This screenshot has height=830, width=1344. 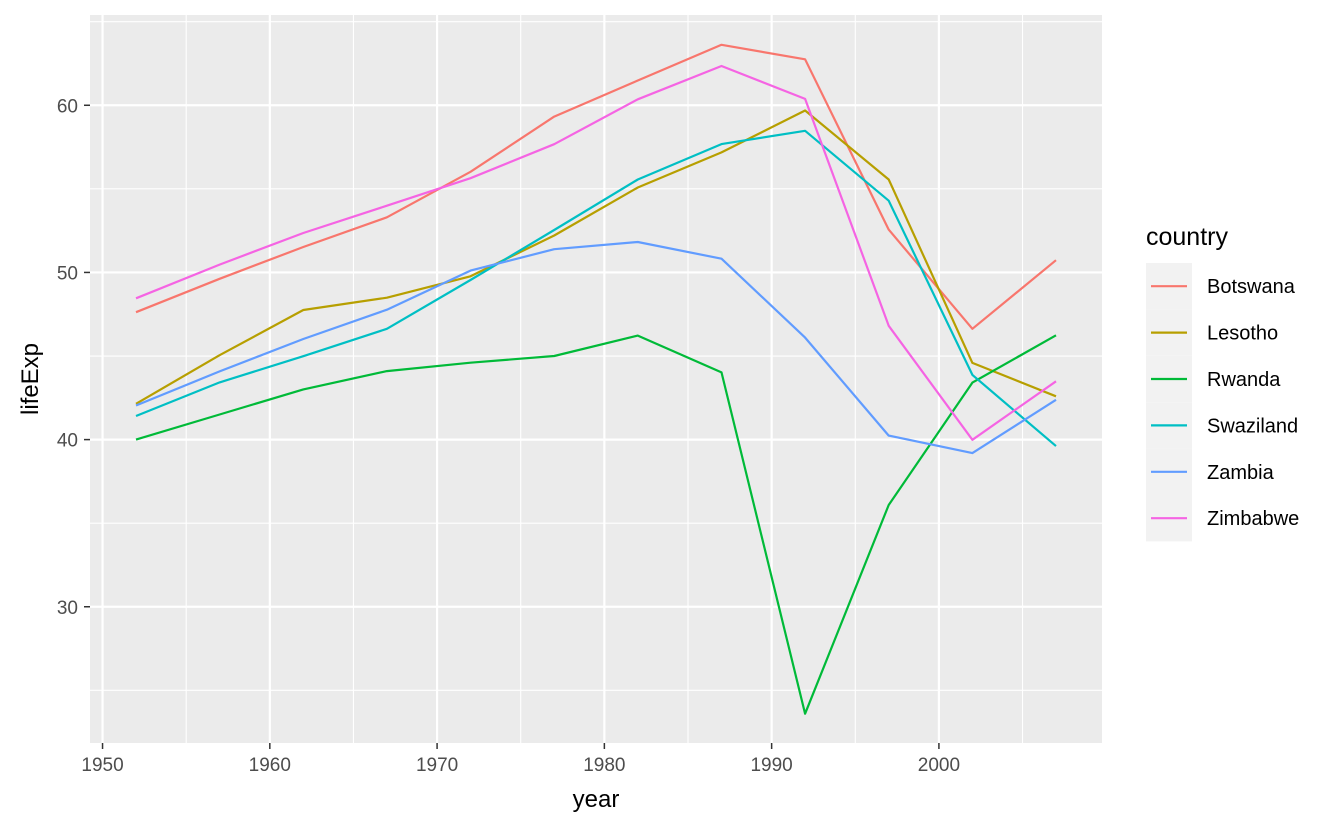 What do you see at coordinates (1241, 473) in the screenshot?
I see `legend-label-zambia: Zambia` at bounding box center [1241, 473].